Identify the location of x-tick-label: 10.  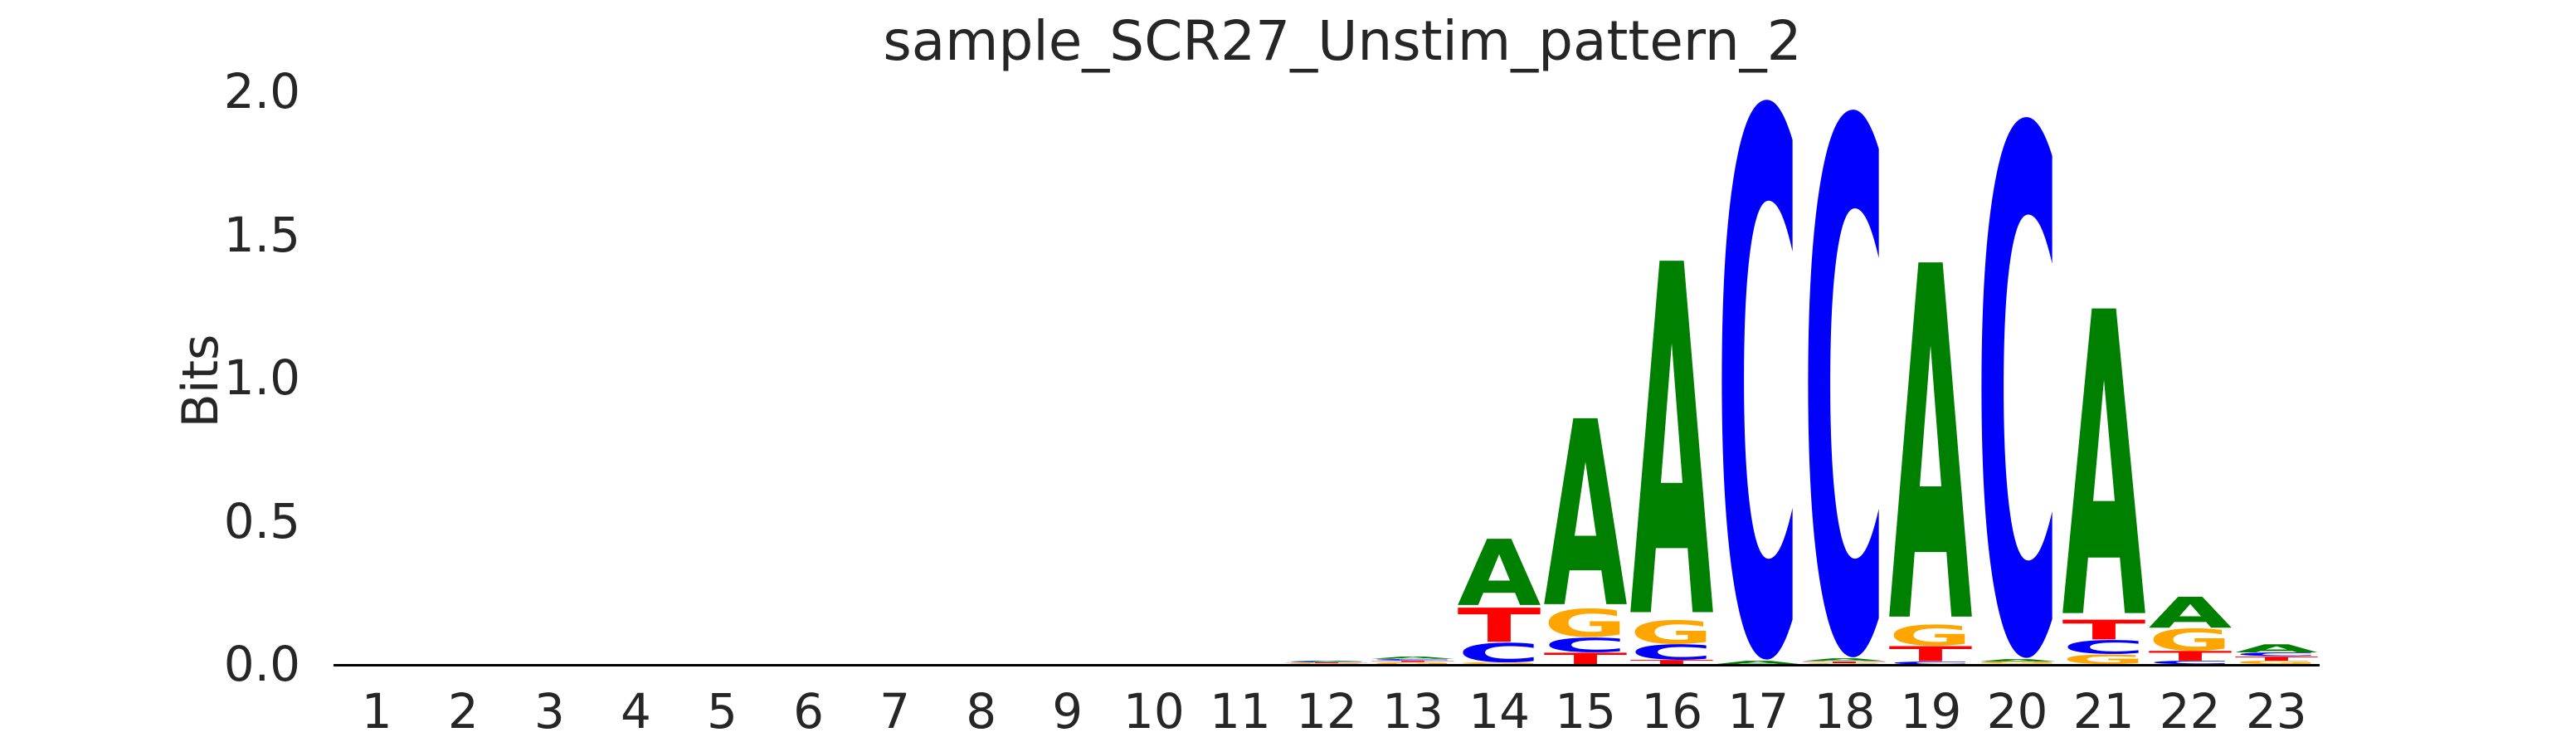
(1153, 711).